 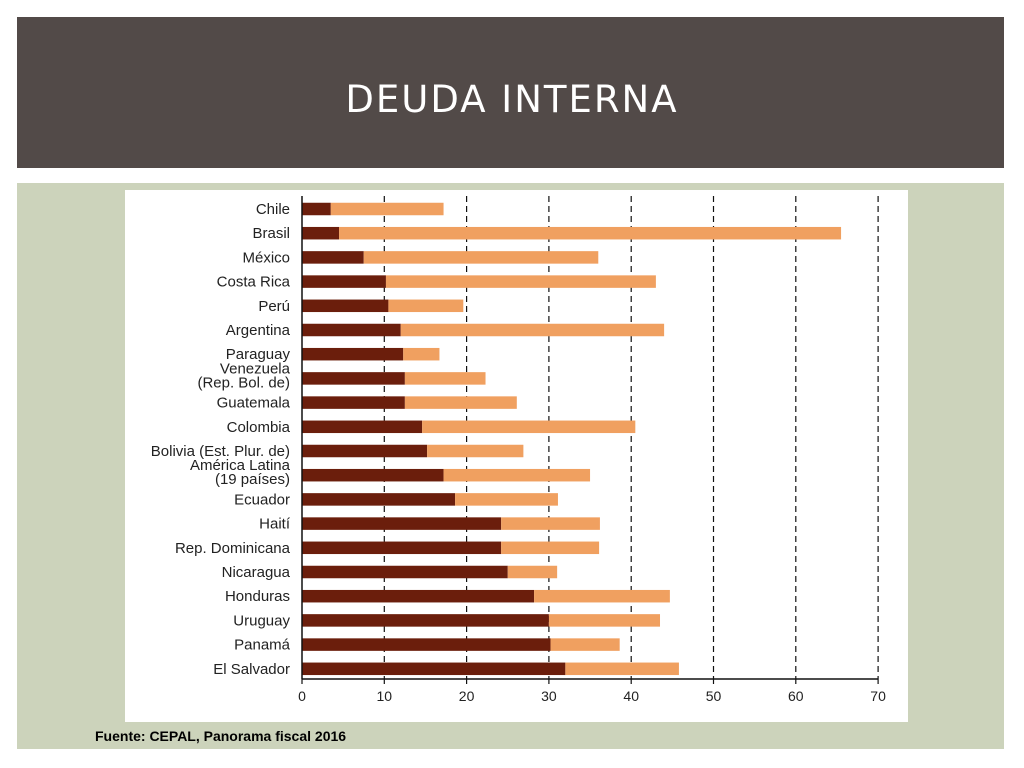 I want to click on category-label: (19 países), so click(x=252, y=479).